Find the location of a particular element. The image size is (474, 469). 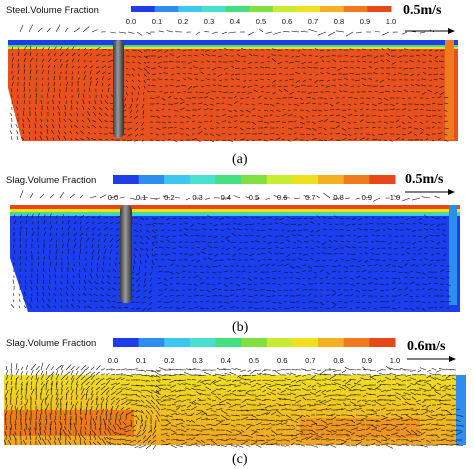

surface-vectors-b is located at coordinates (230, 196).